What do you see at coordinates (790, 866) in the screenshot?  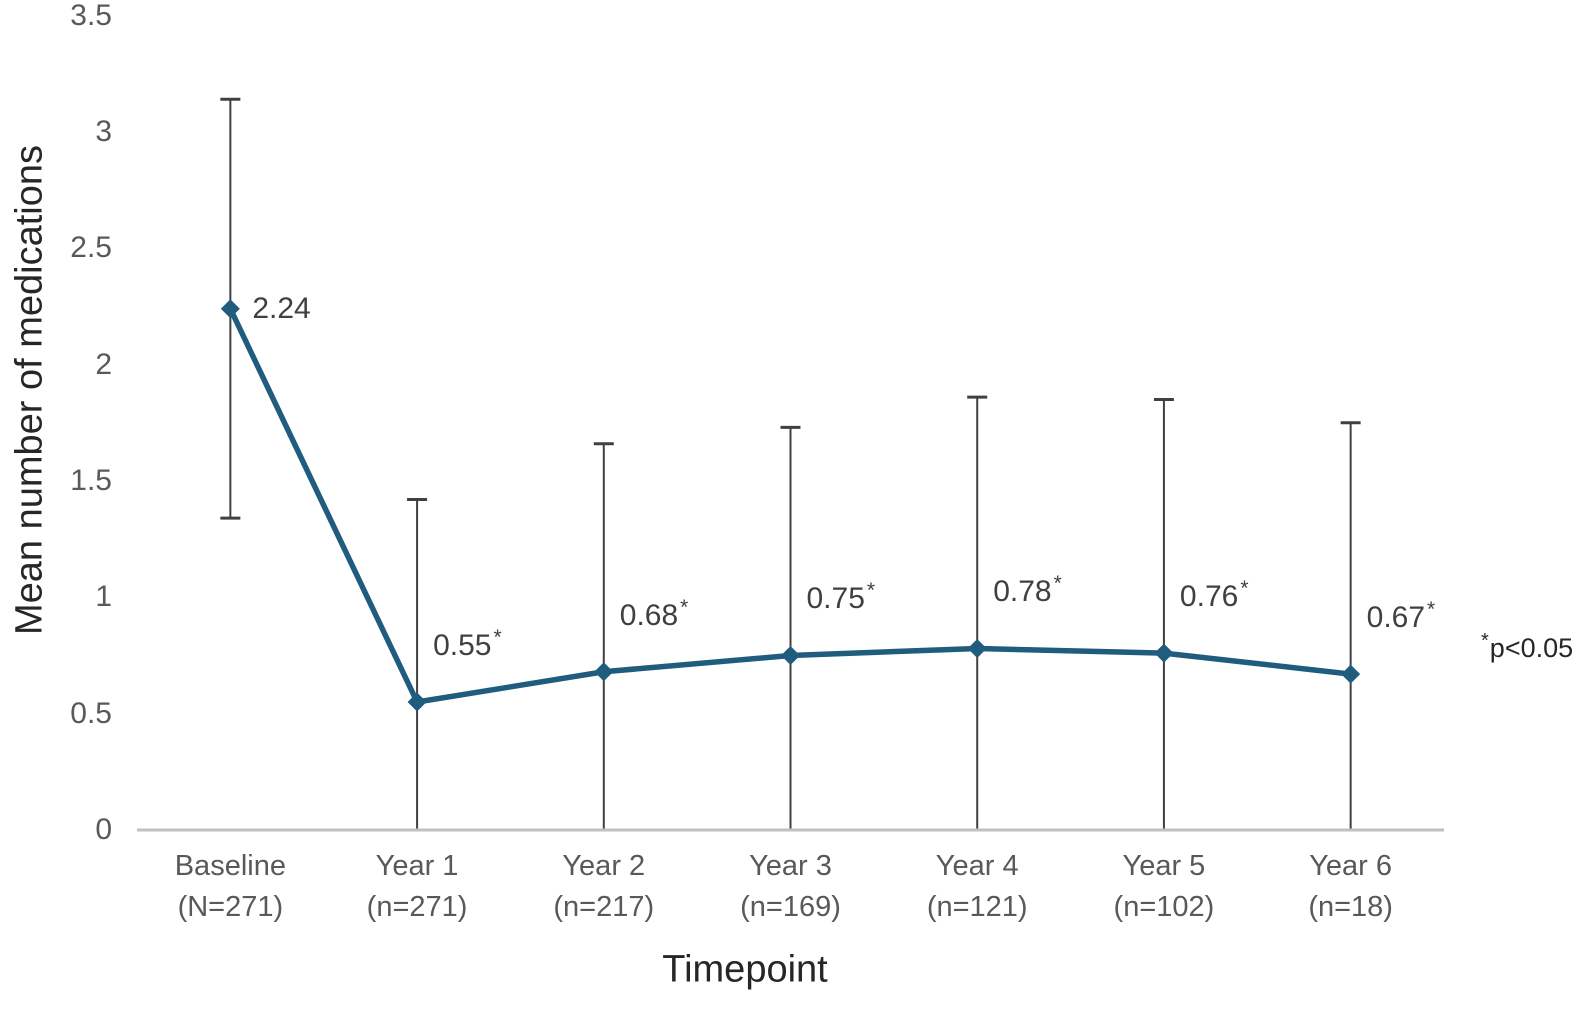 I see `x-category-name: Year 3` at bounding box center [790, 866].